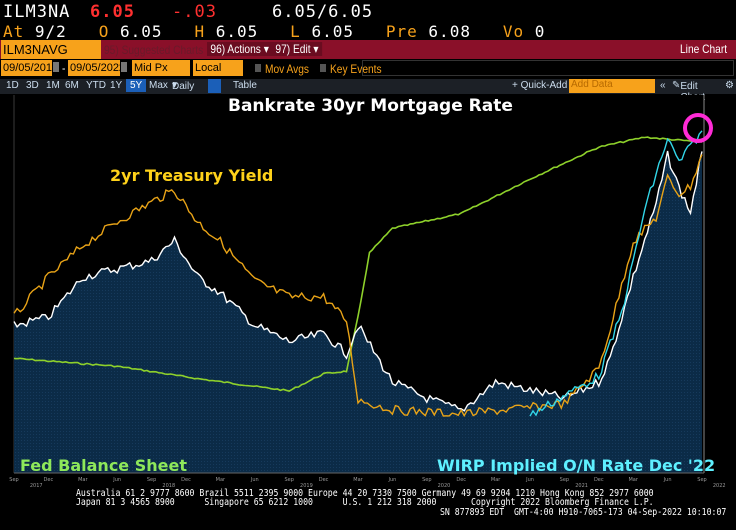 The image size is (736, 530). What do you see at coordinates (32, 85) in the screenshot?
I see `period-3d: 3D` at bounding box center [32, 85].